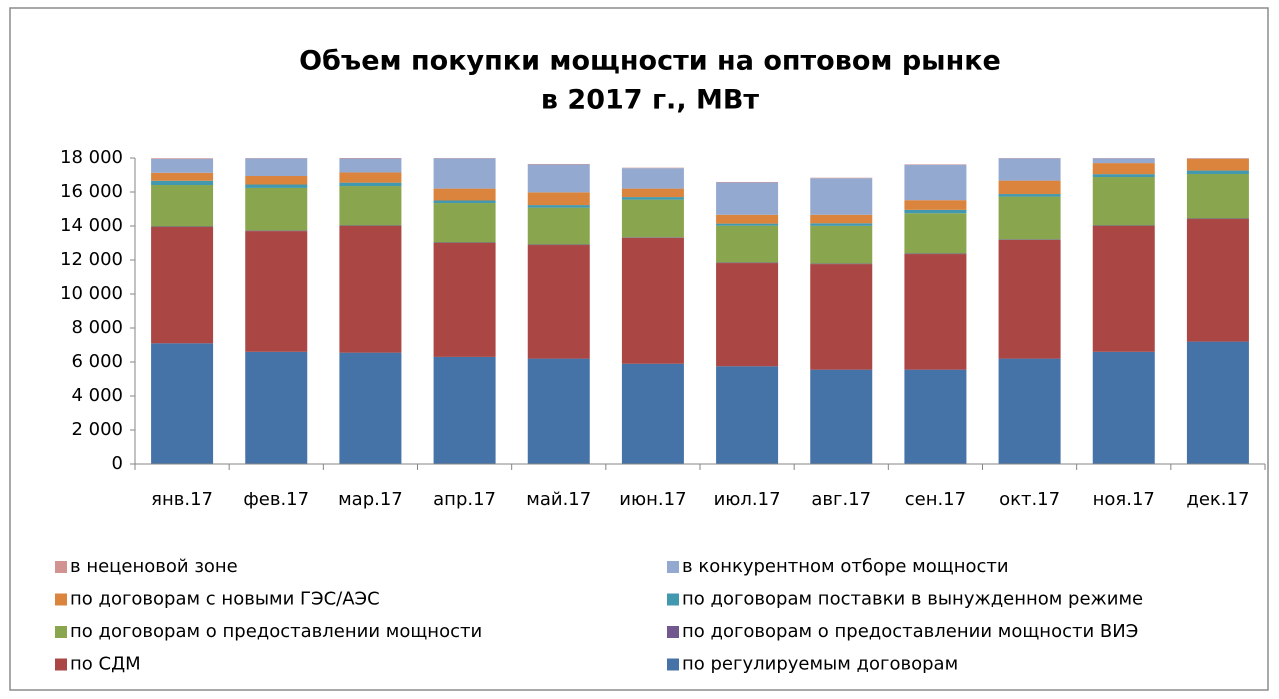  I want to click on chart-title: Объем покупки мощности на оптовом рынке, so click(650, 61).